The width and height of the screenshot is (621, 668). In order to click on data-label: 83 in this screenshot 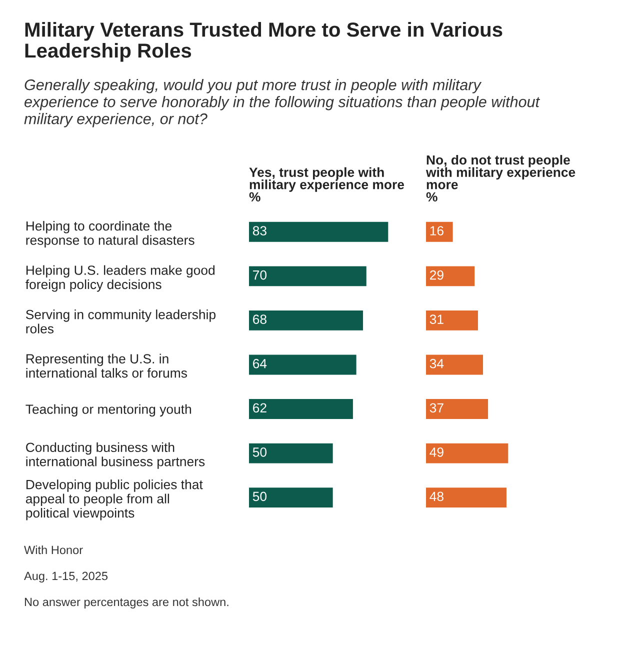, I will do `click(259, 231)`.